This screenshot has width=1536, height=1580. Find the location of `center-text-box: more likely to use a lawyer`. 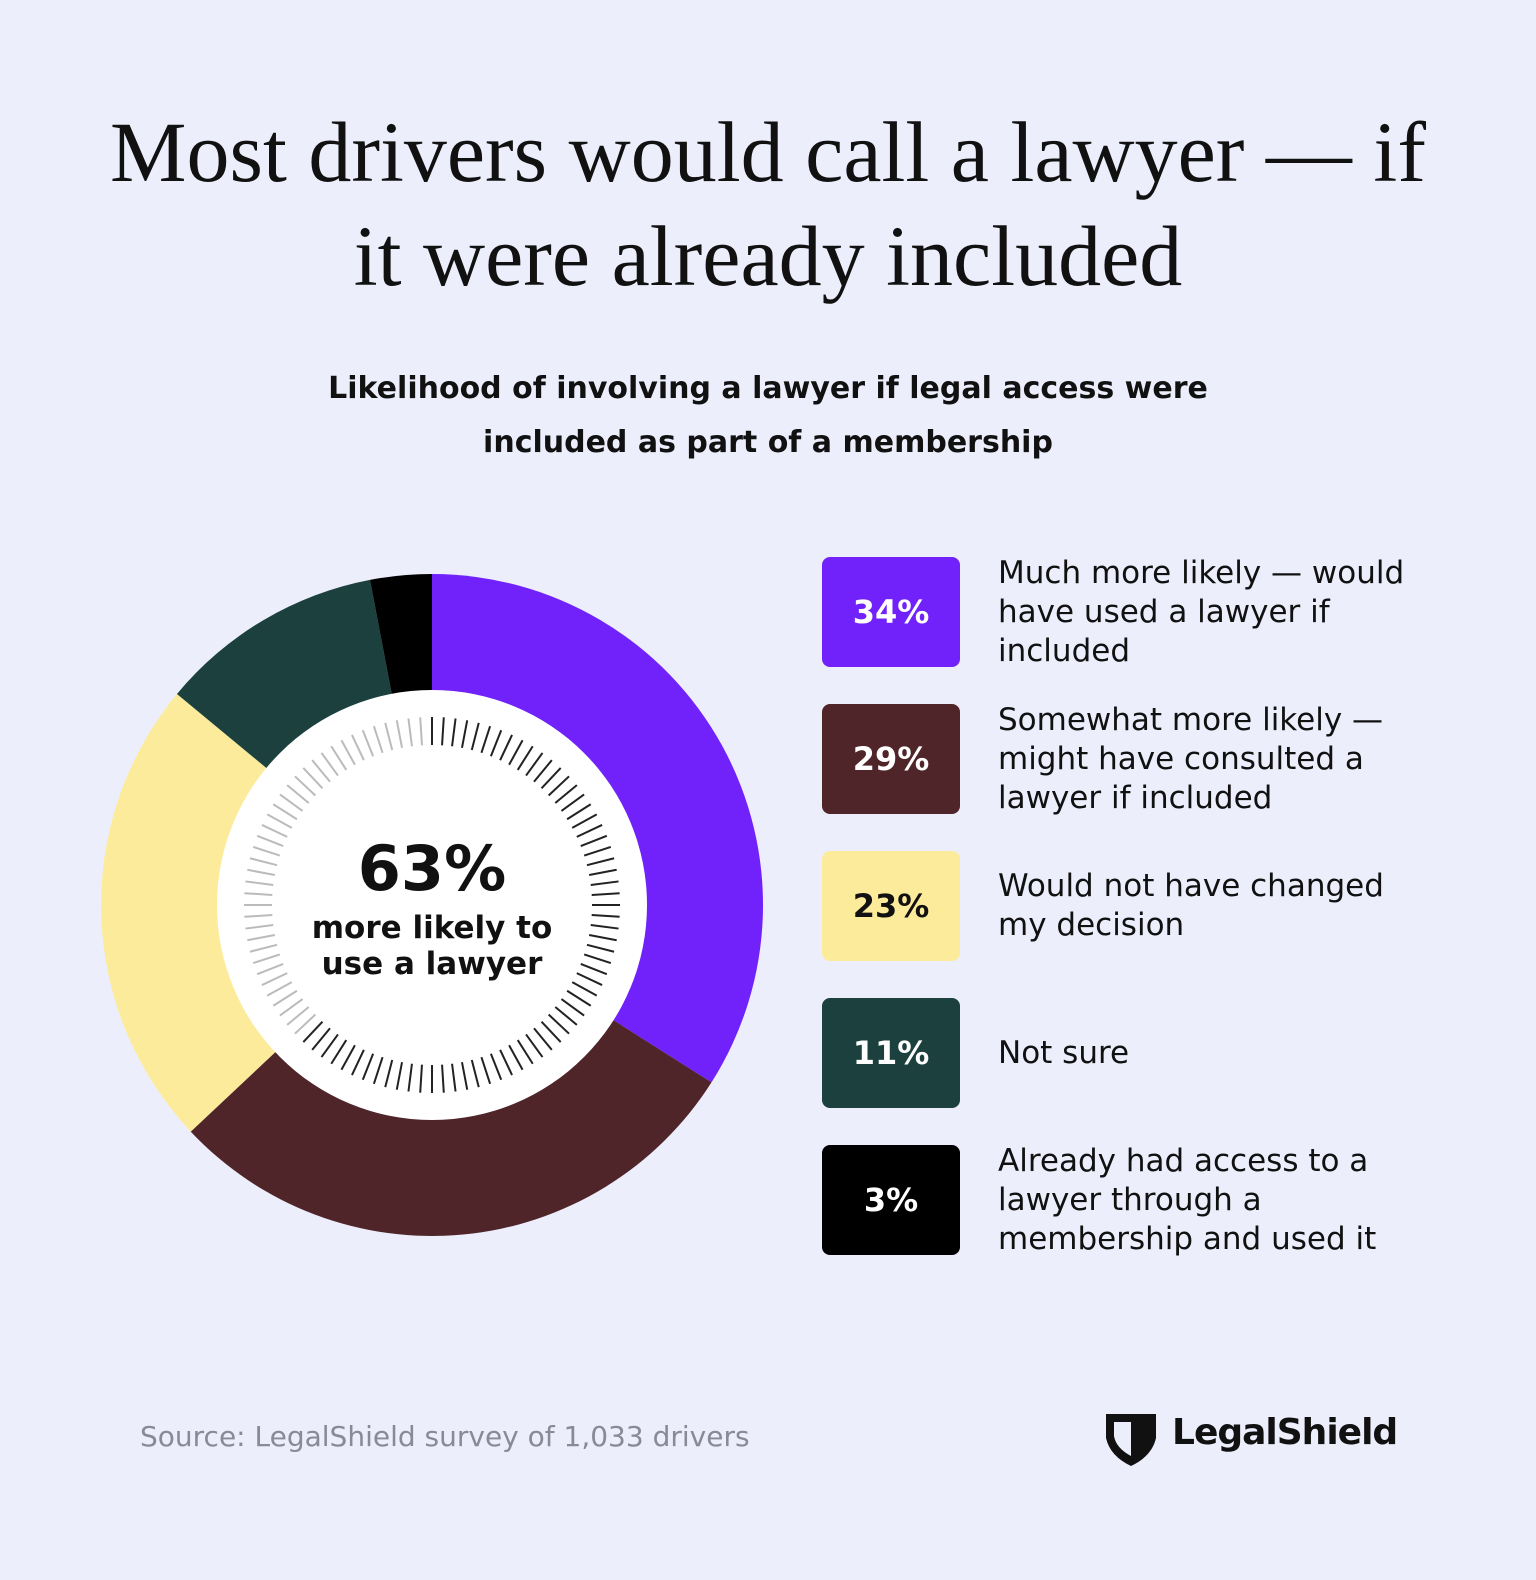

center-text-box: more likely to use a lawyer is located at coordinates (432, 946).